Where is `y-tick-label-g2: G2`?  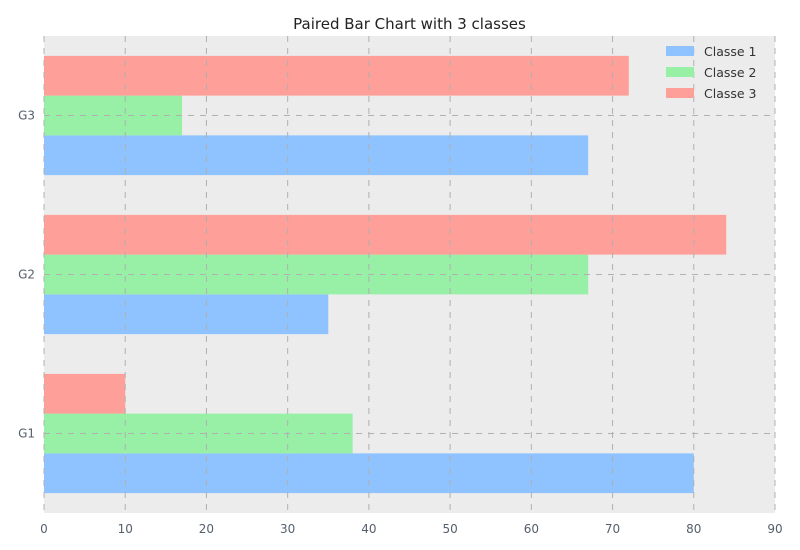 y-tick-label-g2: G2 is located at coordinates (26, 275).